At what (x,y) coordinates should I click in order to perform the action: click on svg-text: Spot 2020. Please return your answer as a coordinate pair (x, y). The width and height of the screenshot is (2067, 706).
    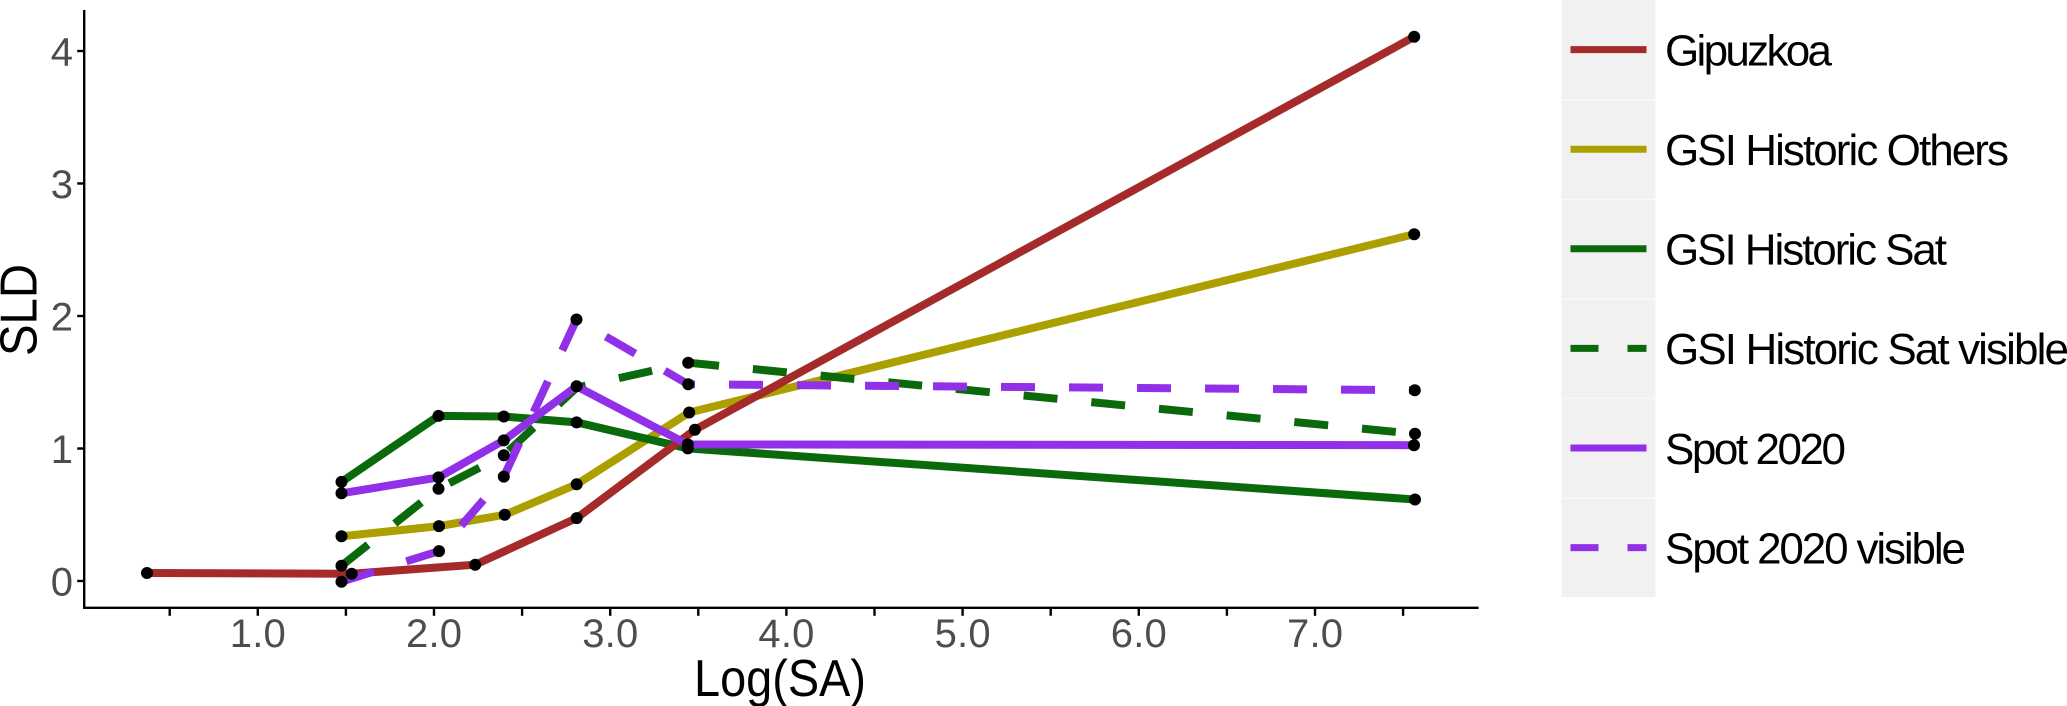
    Looking at the image, I should click on (1755, 449).